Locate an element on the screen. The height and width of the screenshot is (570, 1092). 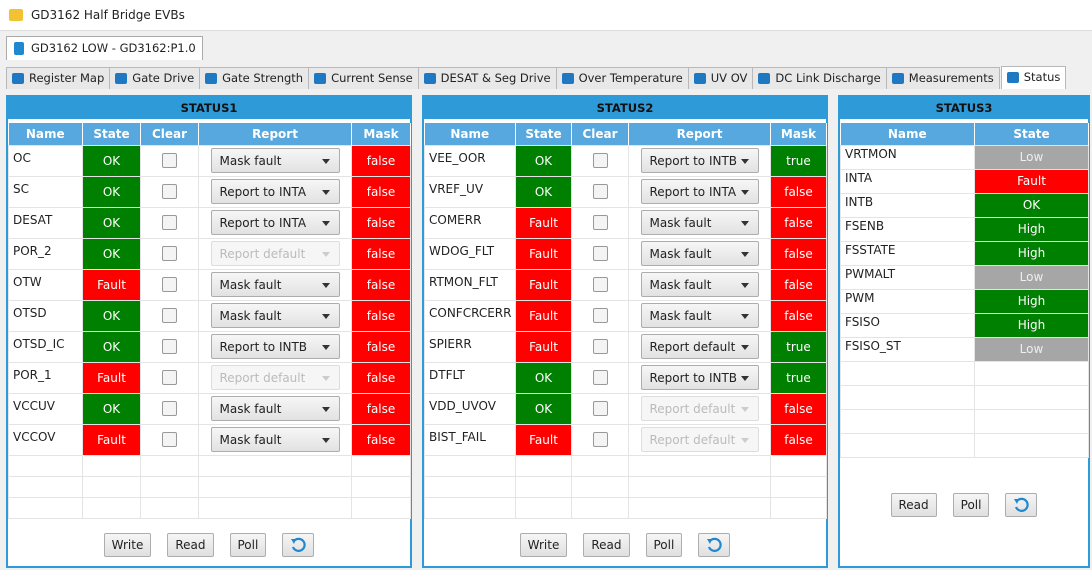
tab: Status is located at coordinates (1033, 77).